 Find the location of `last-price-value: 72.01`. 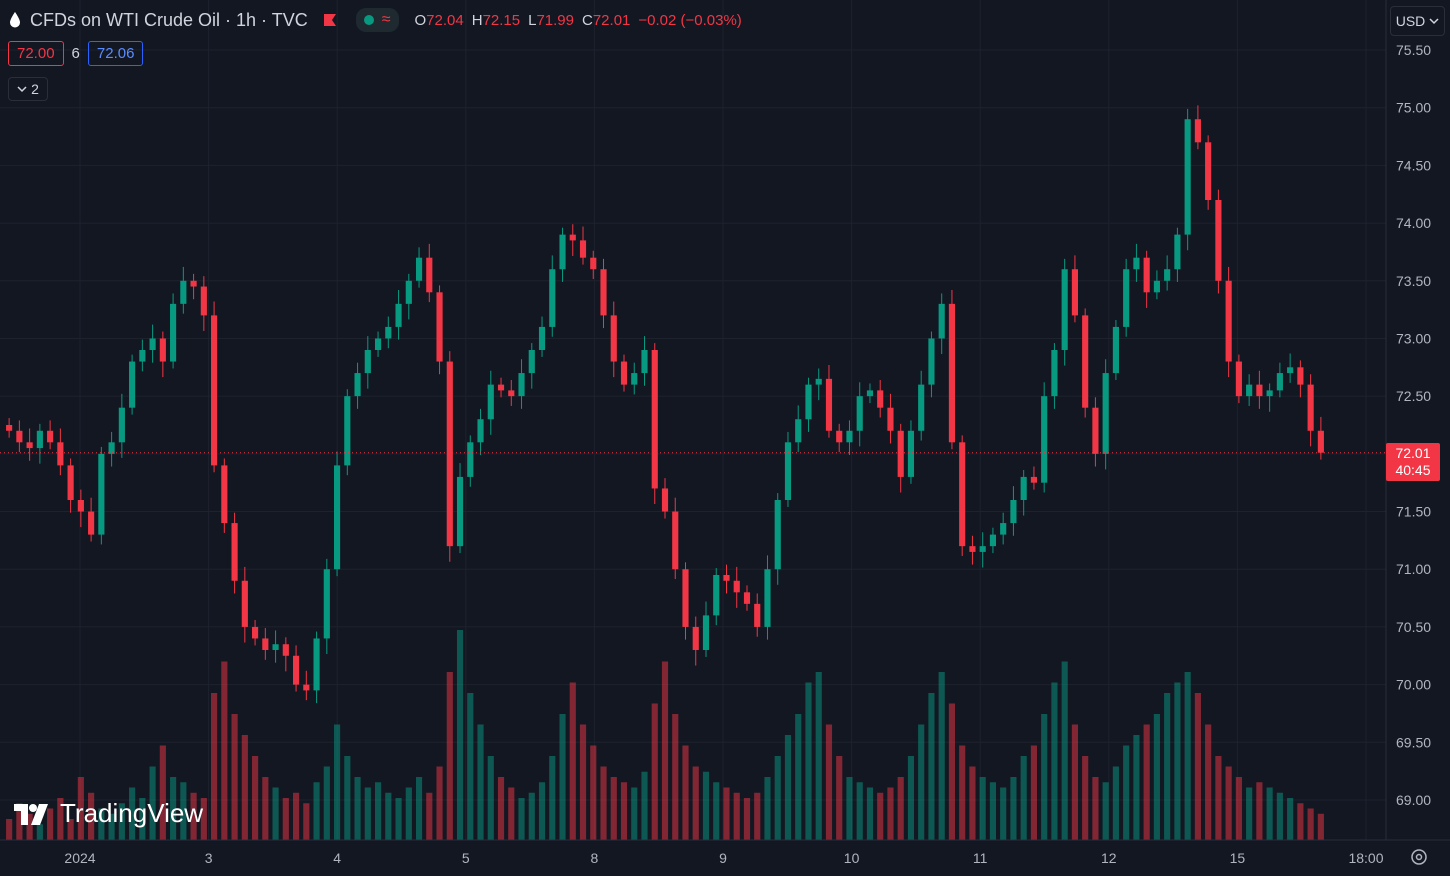

last-price-value: 72.01 is located at coordinates (1413, 453).